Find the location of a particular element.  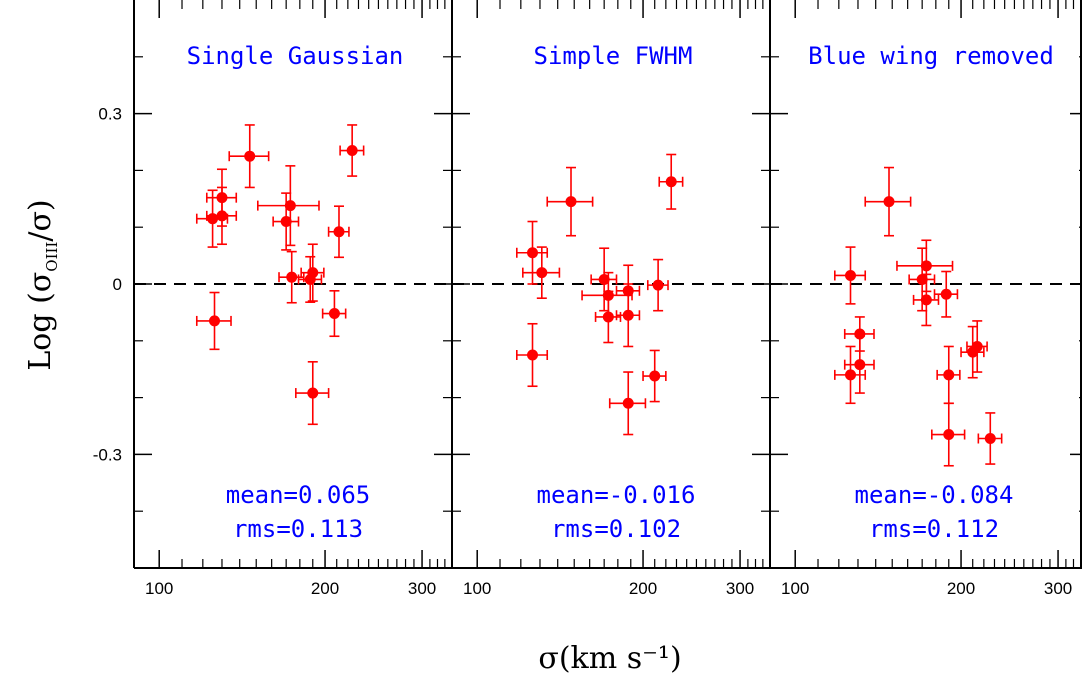

mean-label: mean=-0.016 is located at coordinates (616, 495).